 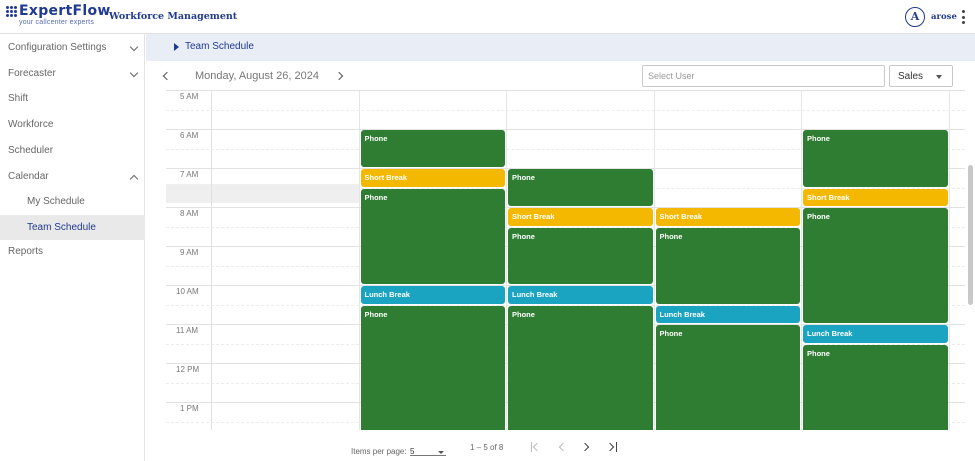 What do you see at coordinates (441, 452) in the screenshot?
I see `caret-down-icon` at bounding box center [441, 452].